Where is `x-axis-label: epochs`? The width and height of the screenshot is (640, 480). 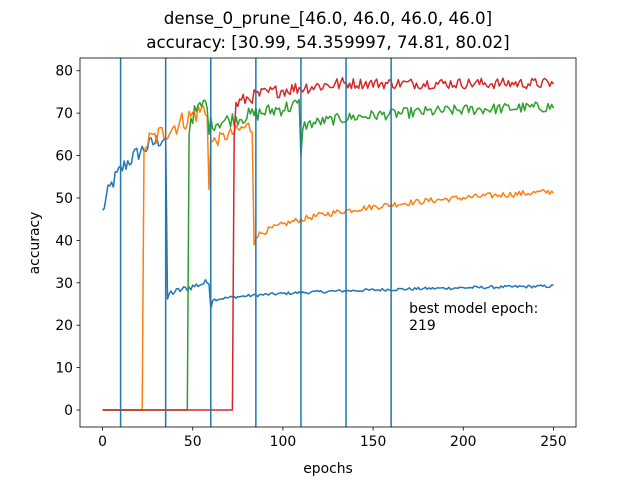
x-axis-label: epochs is located at coordinates (328, 469).